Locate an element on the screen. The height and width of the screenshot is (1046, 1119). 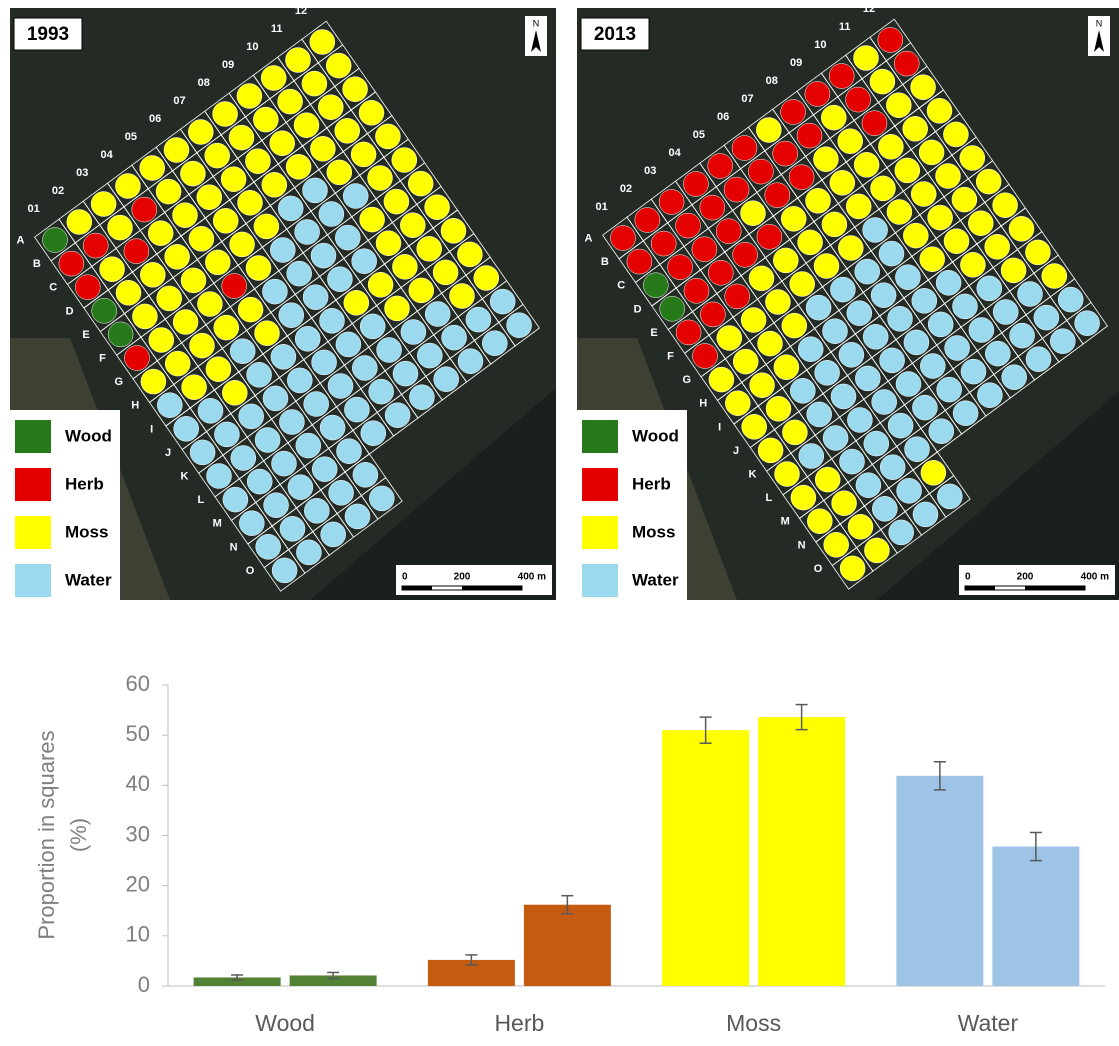
row-label: A is located at coordinates (588, 238).